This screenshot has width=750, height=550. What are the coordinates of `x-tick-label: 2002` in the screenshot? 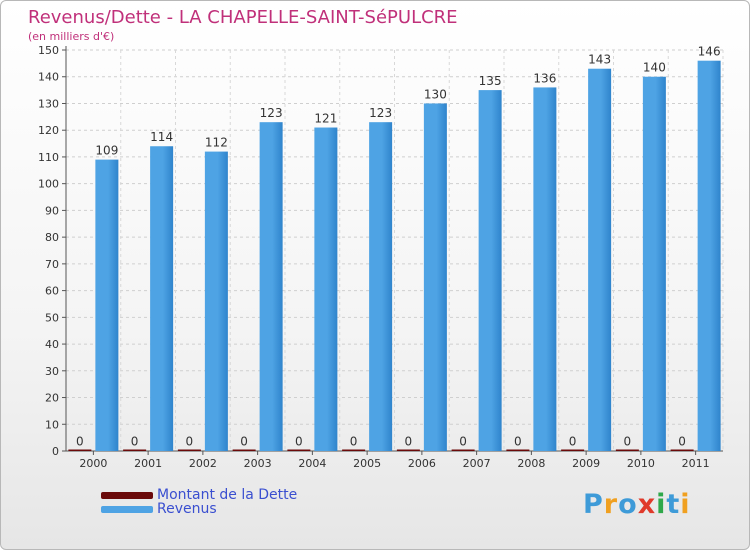 It's located at (203, 463).